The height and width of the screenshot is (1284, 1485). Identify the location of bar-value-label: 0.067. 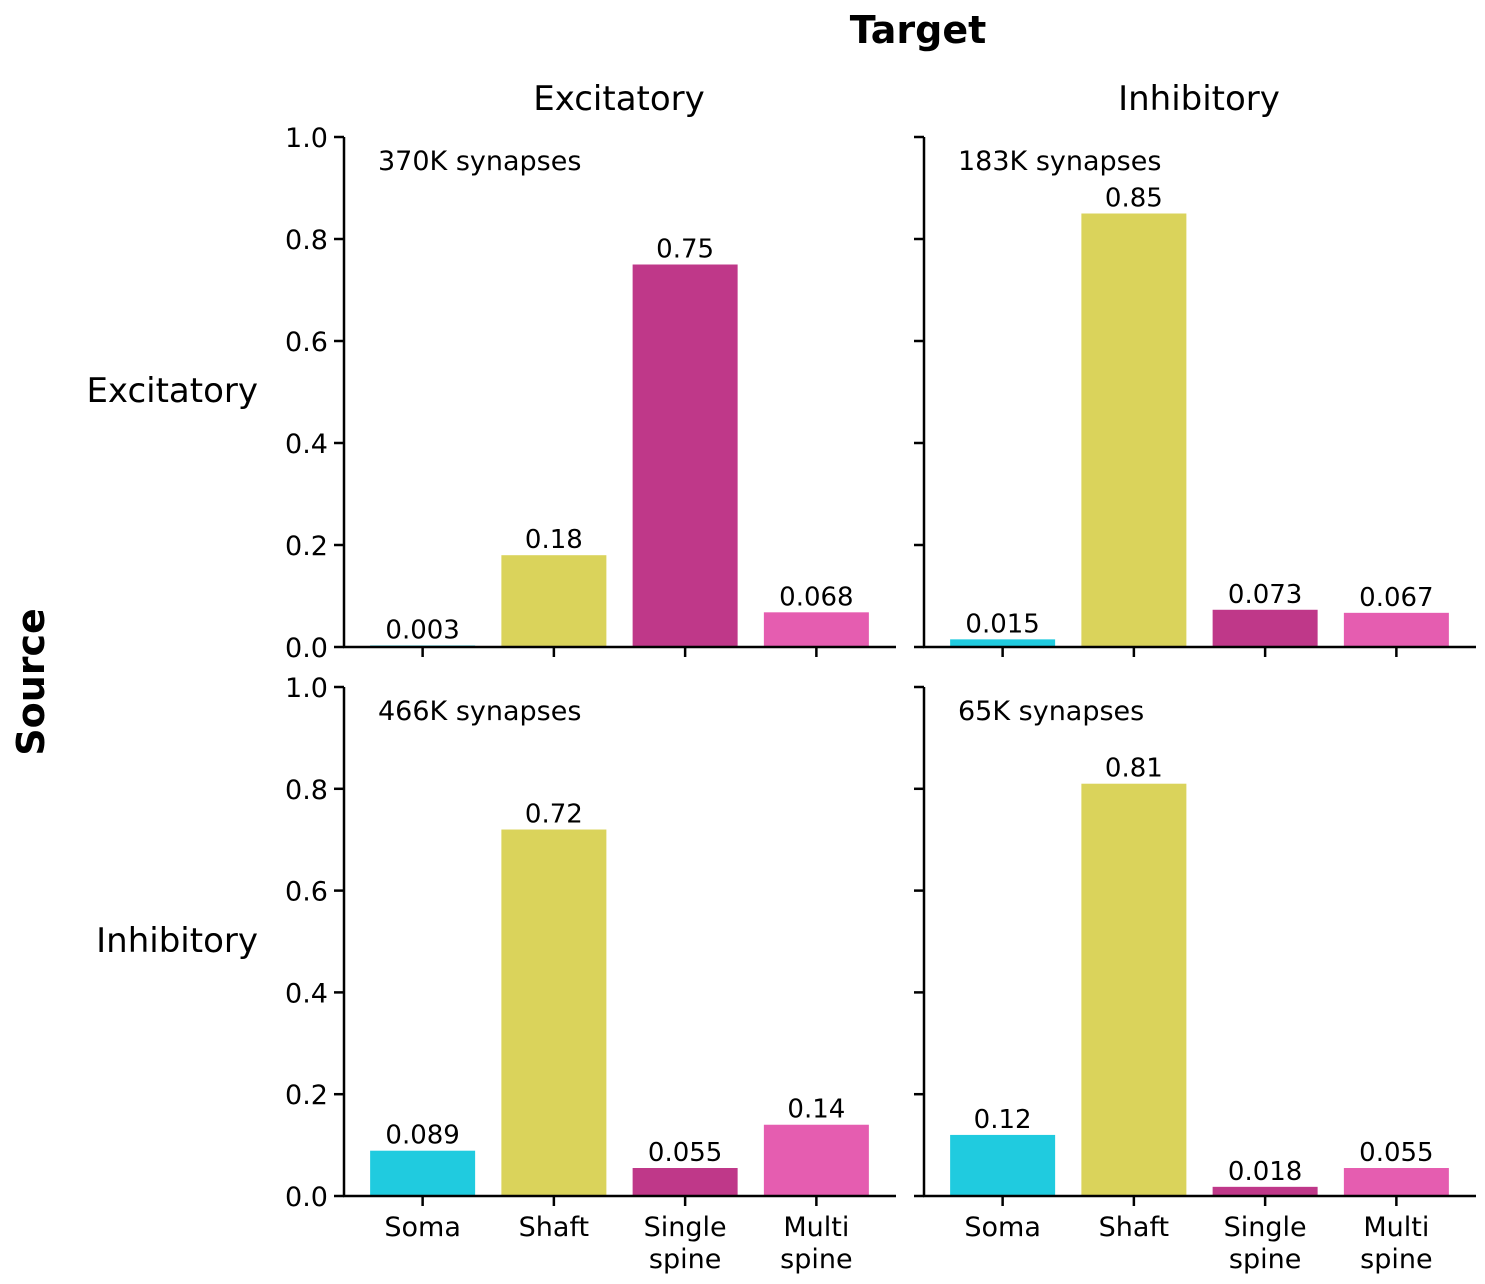
(1396, 598).